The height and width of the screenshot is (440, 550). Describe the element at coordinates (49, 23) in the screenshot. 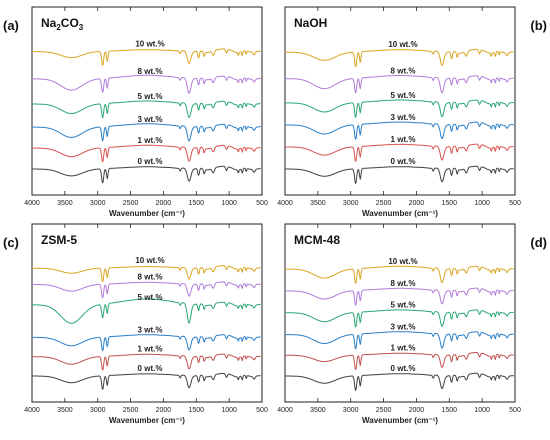

I see `title-part: Na` at that location.